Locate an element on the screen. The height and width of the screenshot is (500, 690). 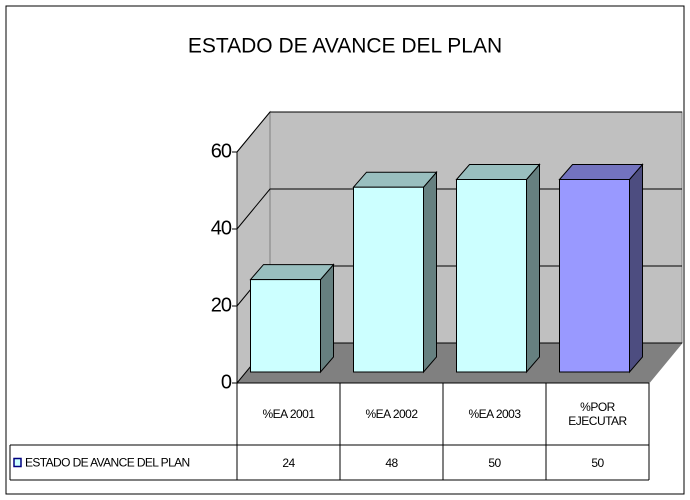
y-tick-label: 40 is located at coordinates (221, 228).